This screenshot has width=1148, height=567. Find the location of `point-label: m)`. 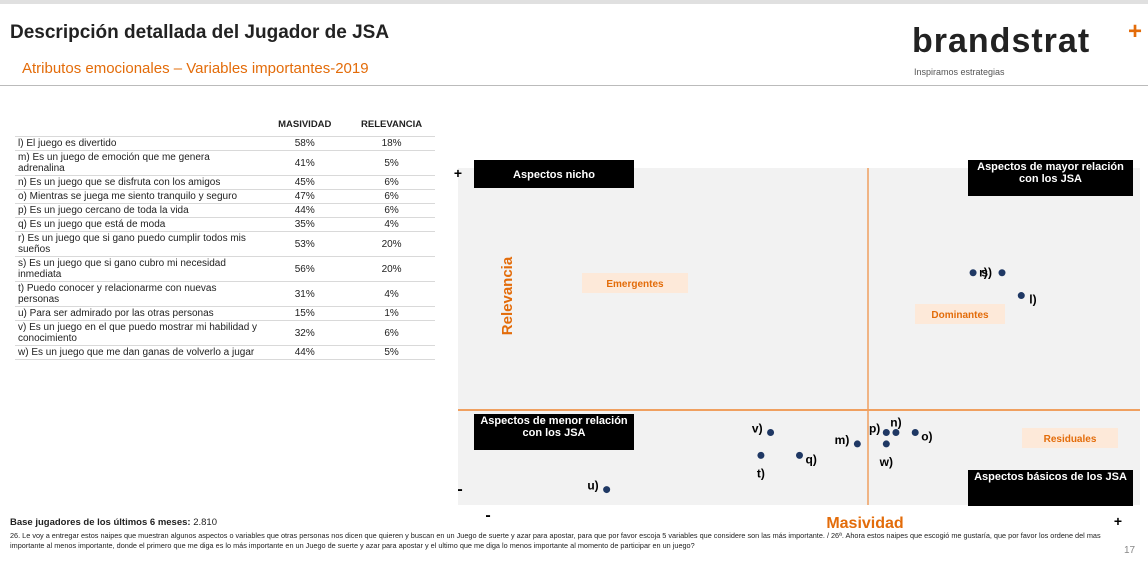

point-label: m) is located at coordinates (842, 440).